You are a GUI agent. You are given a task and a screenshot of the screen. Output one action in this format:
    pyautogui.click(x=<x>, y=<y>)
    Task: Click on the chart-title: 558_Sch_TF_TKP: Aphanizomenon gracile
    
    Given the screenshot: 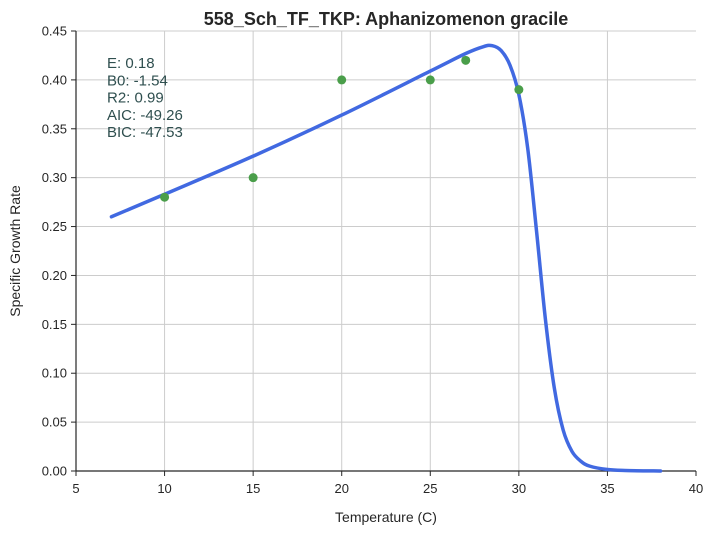 What is the action you would take?
    pyautogui.click(x=386, y=19)
    